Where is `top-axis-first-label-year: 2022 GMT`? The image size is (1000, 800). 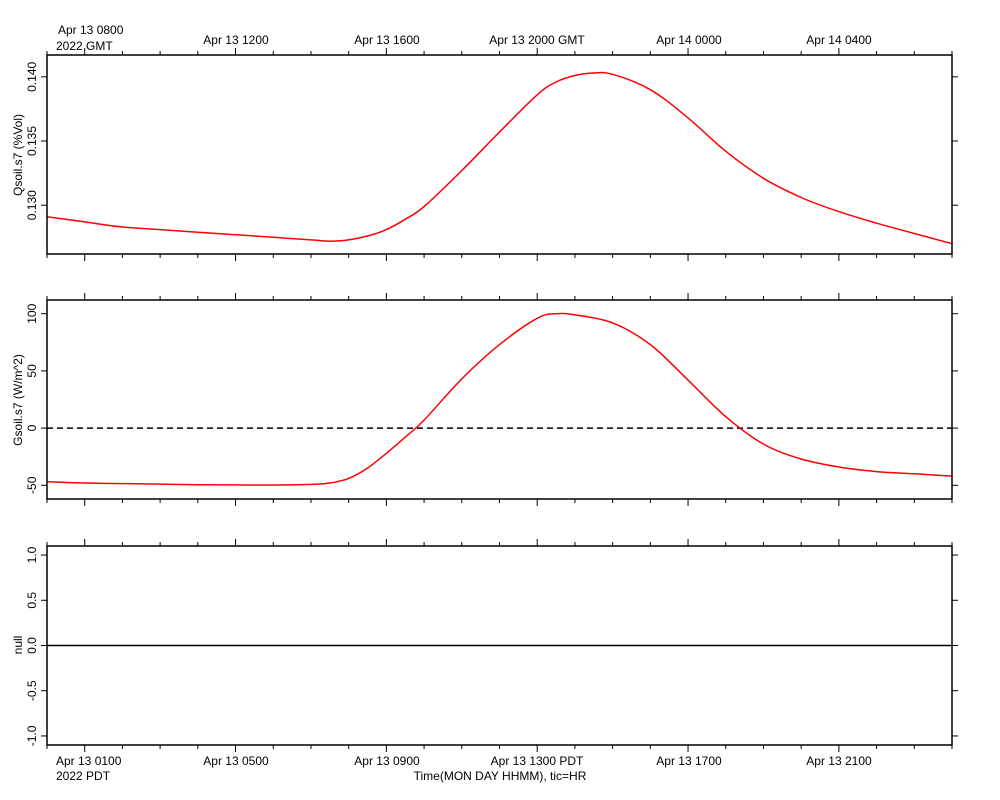
top-axis-first-label-year: 2022 GMT is located at coordinates (84, 46).